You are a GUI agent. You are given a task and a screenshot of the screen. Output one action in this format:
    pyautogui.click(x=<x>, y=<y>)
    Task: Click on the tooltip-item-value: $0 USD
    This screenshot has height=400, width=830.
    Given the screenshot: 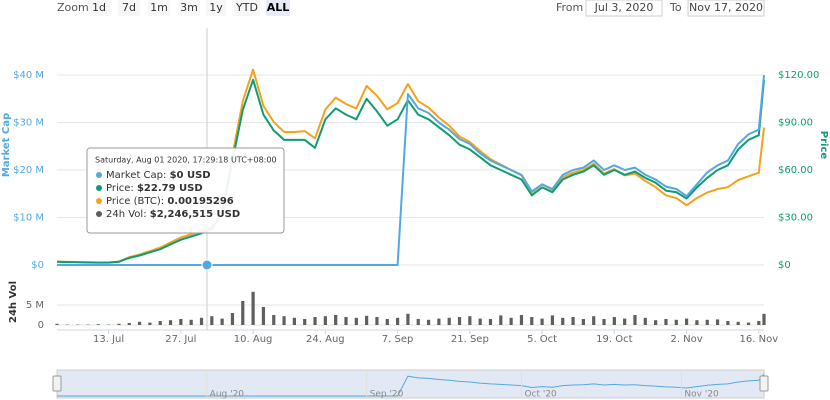 What is the action you would take?
    pyautogui.click(x=190, y=175)
    